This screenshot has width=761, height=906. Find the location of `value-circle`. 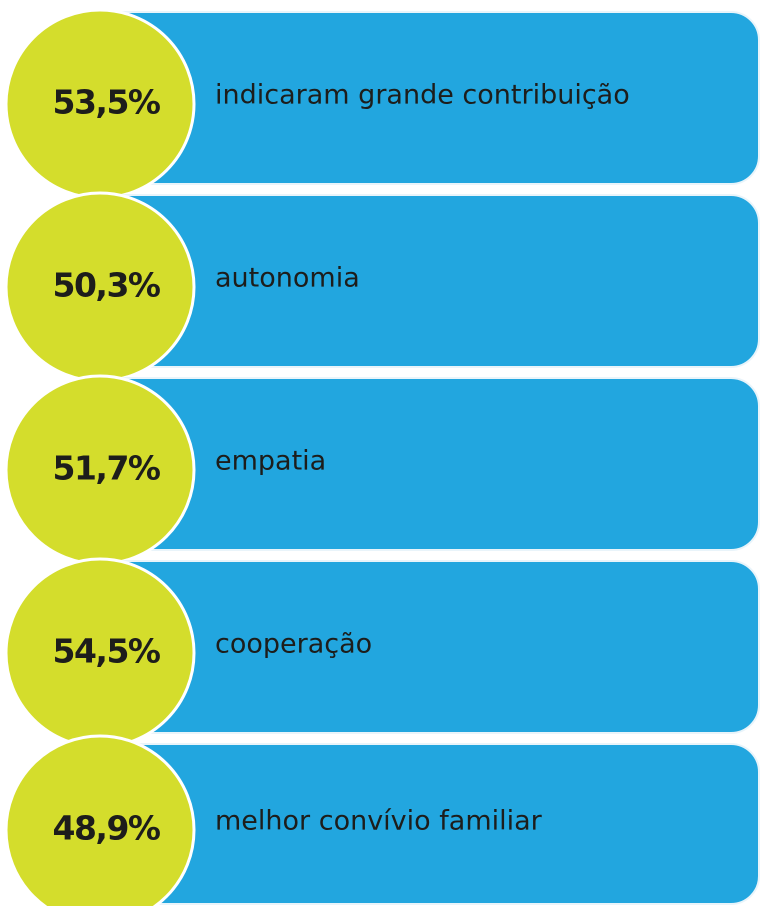

value-circle is located at coordinates (100, 820).